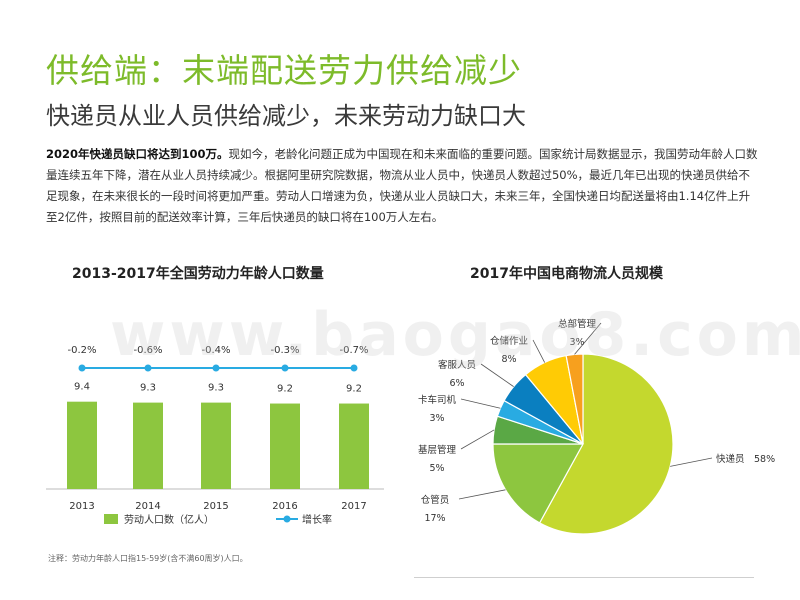  Describe the element at coordinates (435, 500) in the screenshot. I see `pie-label-name: 仓管员` at that location.